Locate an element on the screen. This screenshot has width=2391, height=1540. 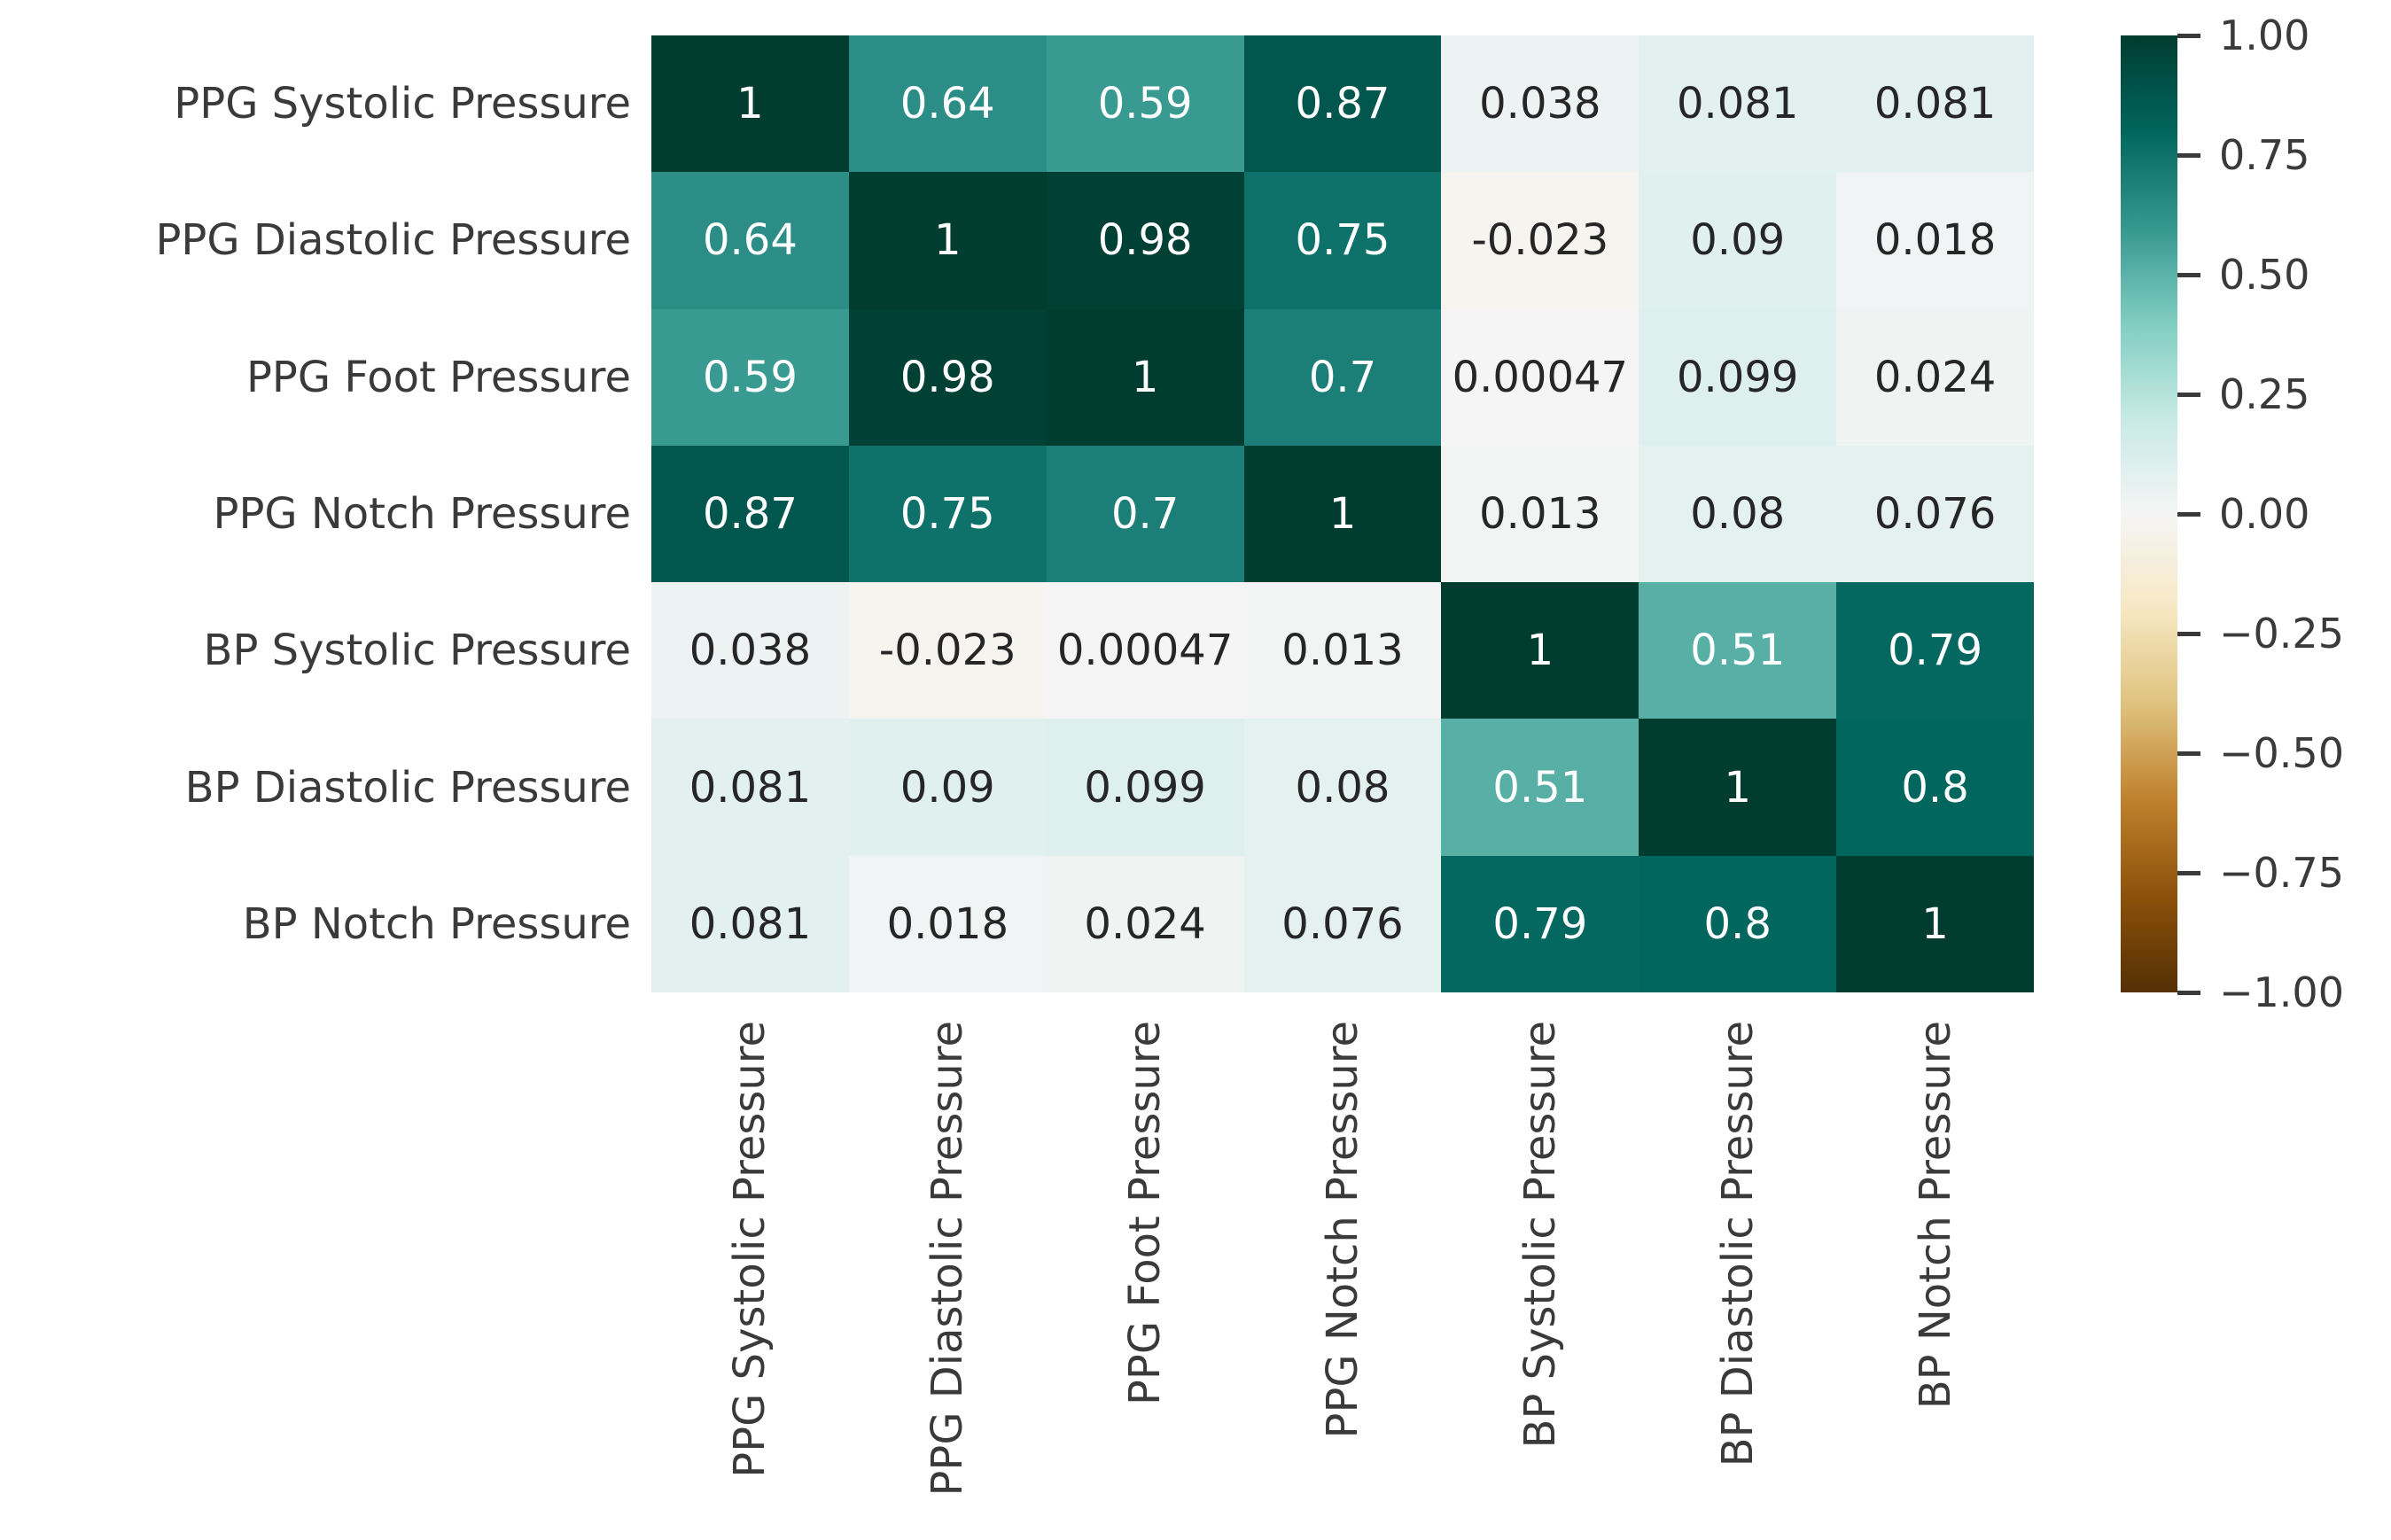
cell-value: 0.8 is located at coordinates (1935, 787).